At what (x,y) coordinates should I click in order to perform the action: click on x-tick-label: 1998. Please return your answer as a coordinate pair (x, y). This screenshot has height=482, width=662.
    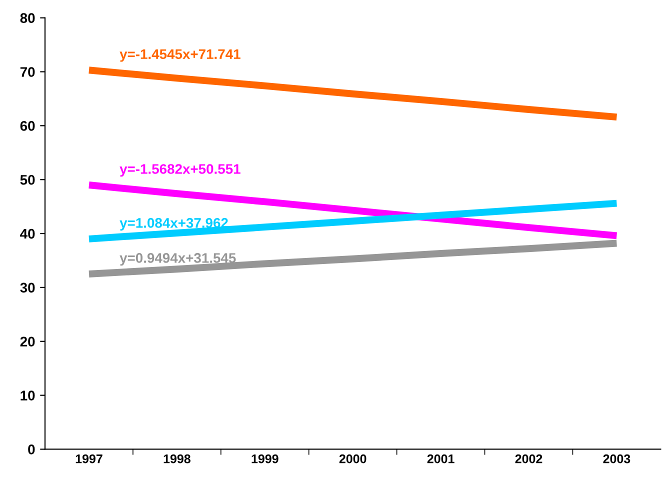
    Looking at the image, I should click on (177, 459).